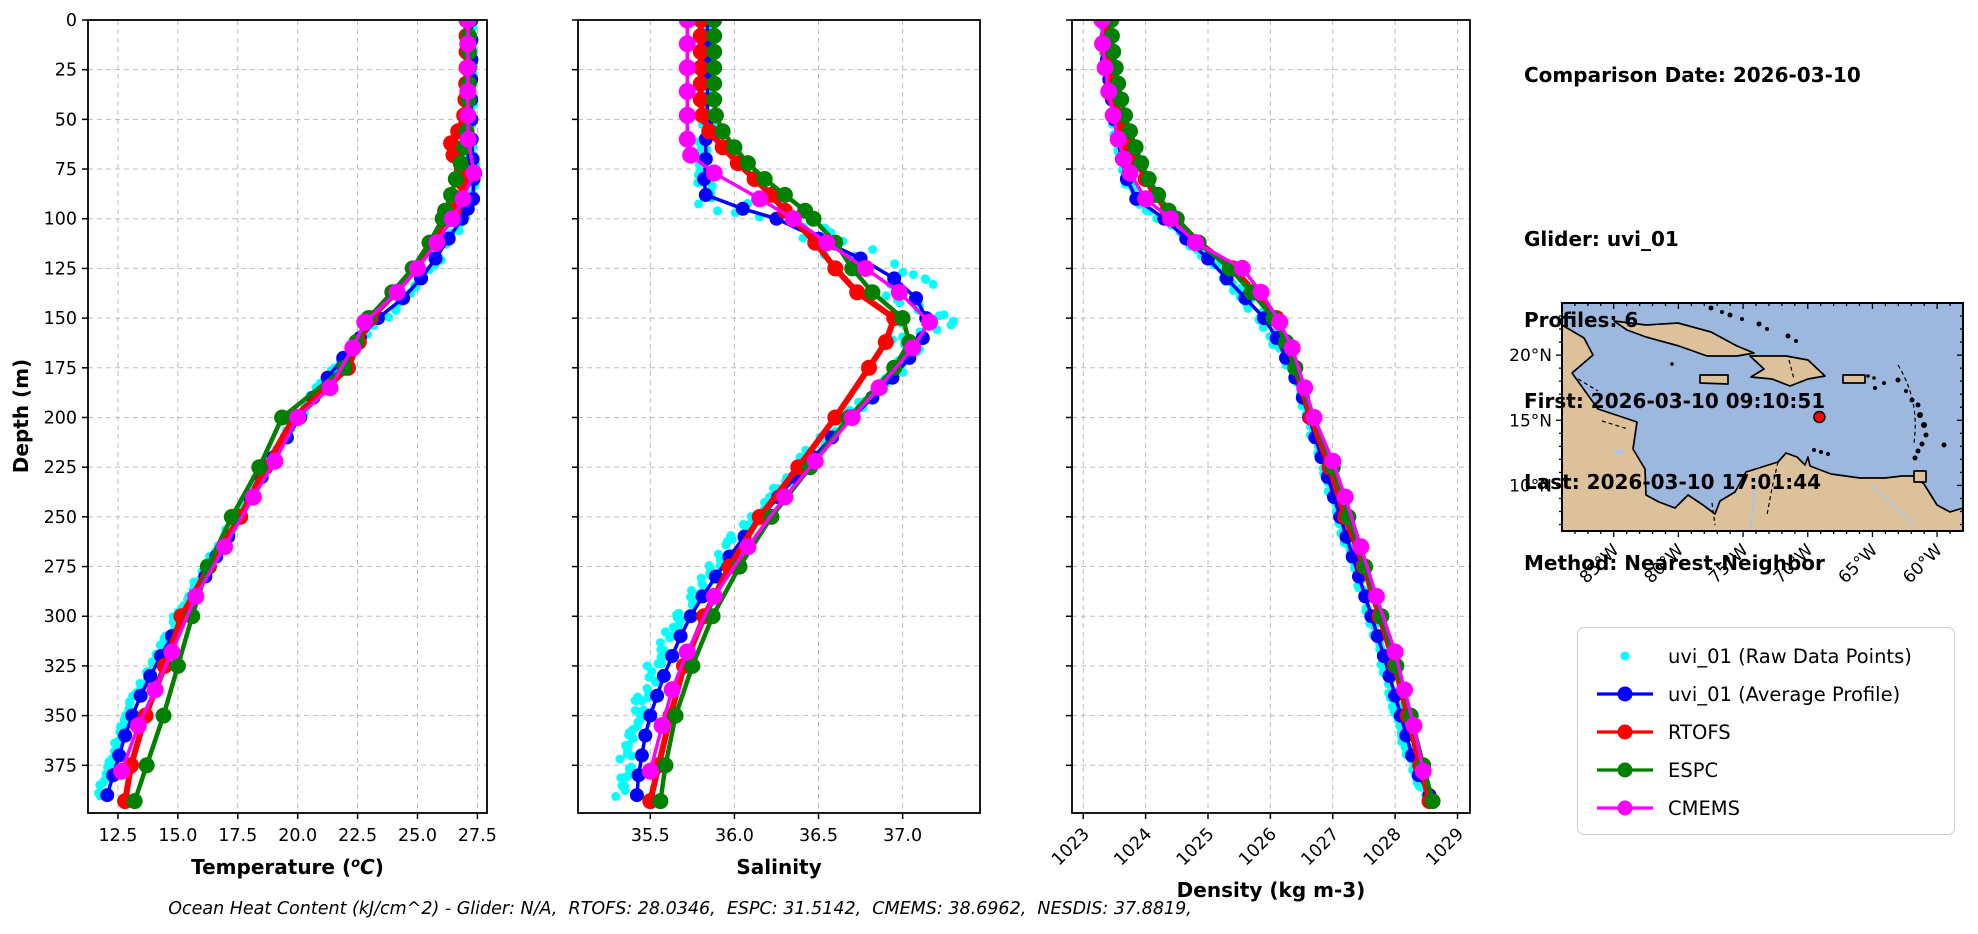 Image resolution: width=1978 pixels, height=934 pixels. I want to click on legend-item-label: CMEMS, so click(1704, 808).